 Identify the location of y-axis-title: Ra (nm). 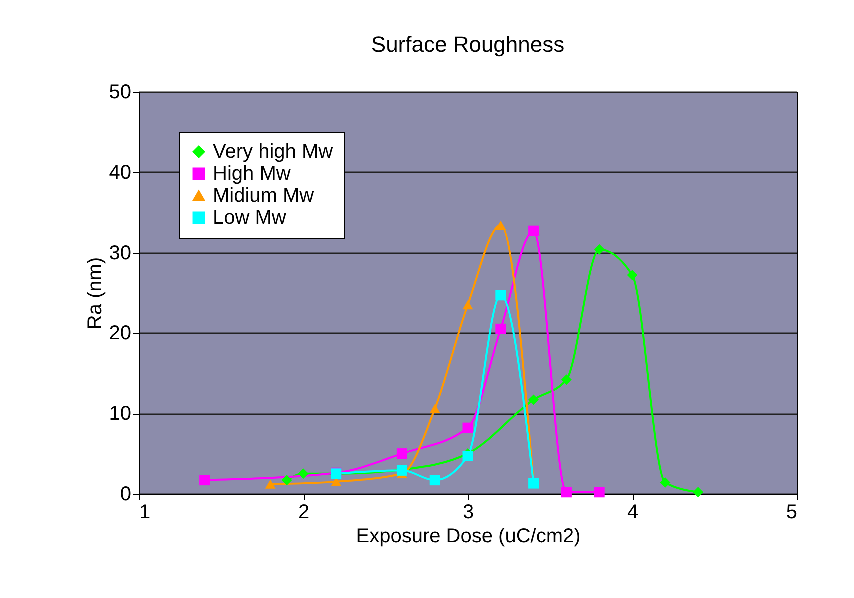
(95, 293).